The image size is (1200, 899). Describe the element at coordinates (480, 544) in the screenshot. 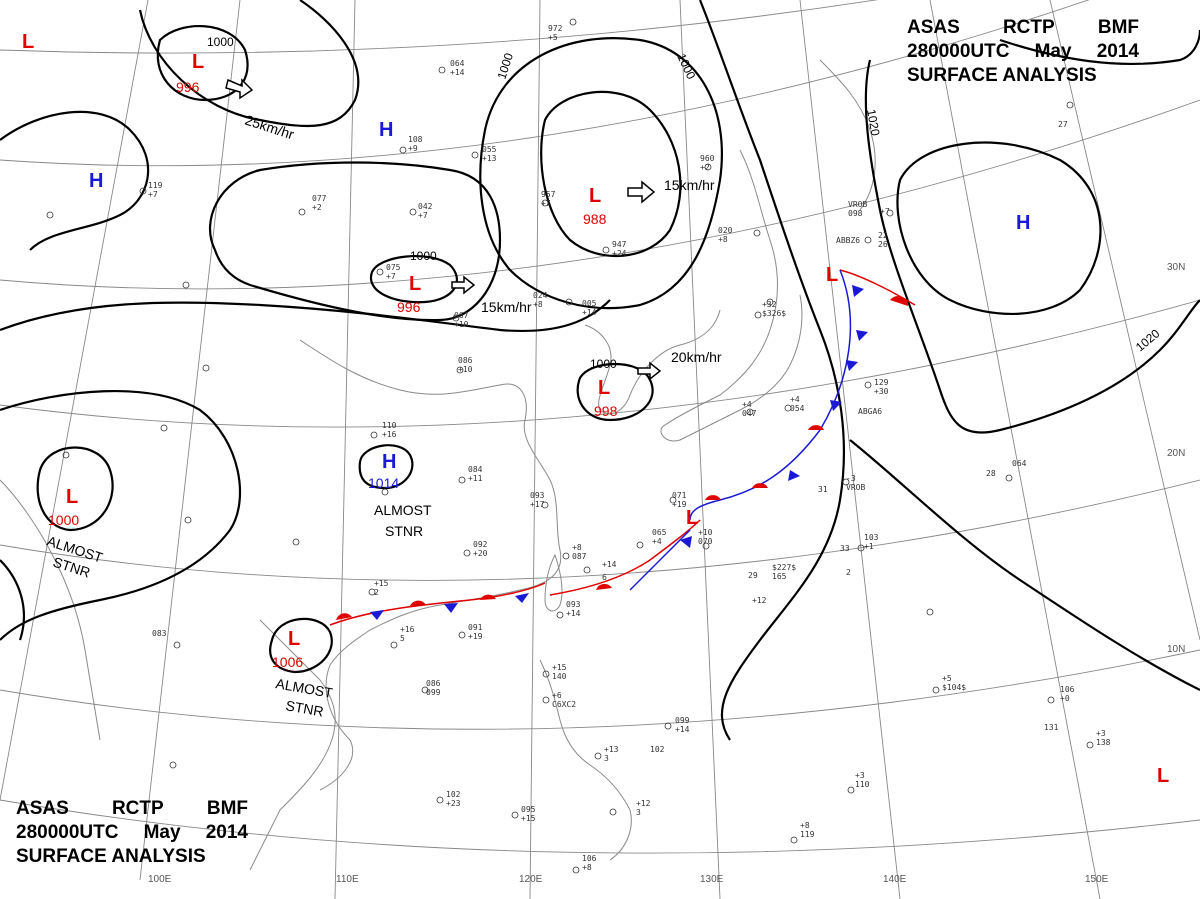

I see `station-value: 092` at that location.